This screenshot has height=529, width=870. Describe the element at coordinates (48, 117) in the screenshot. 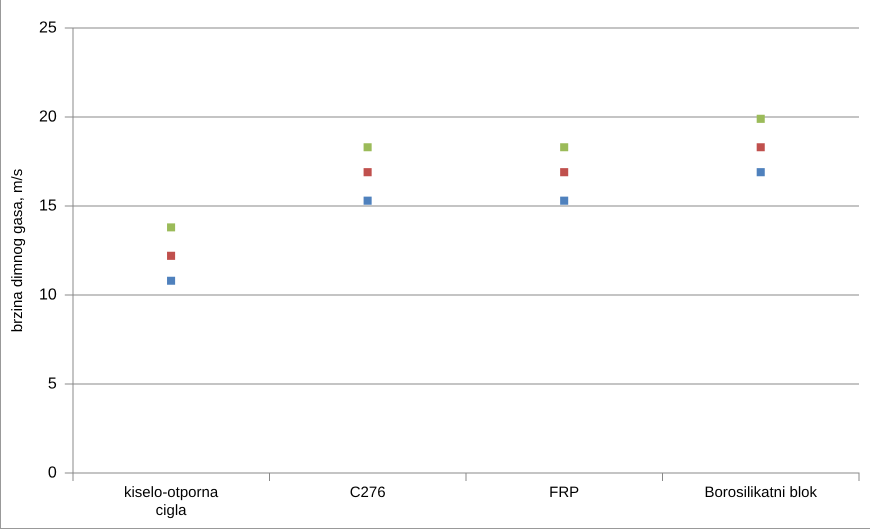

I see `y-tick-label: 20` at that location.